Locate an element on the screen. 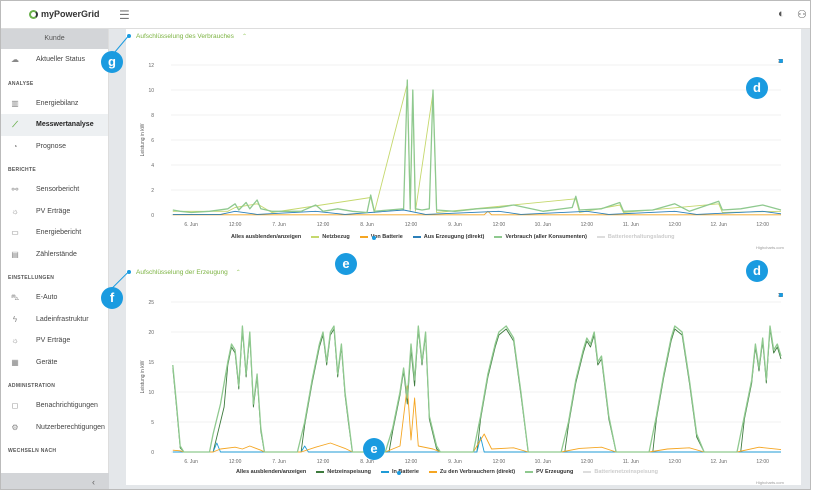 The width and height of the screenshot is (820, 499). sidebar-item: ⚯ Sensorbericht is located at coordinates (54, 190).